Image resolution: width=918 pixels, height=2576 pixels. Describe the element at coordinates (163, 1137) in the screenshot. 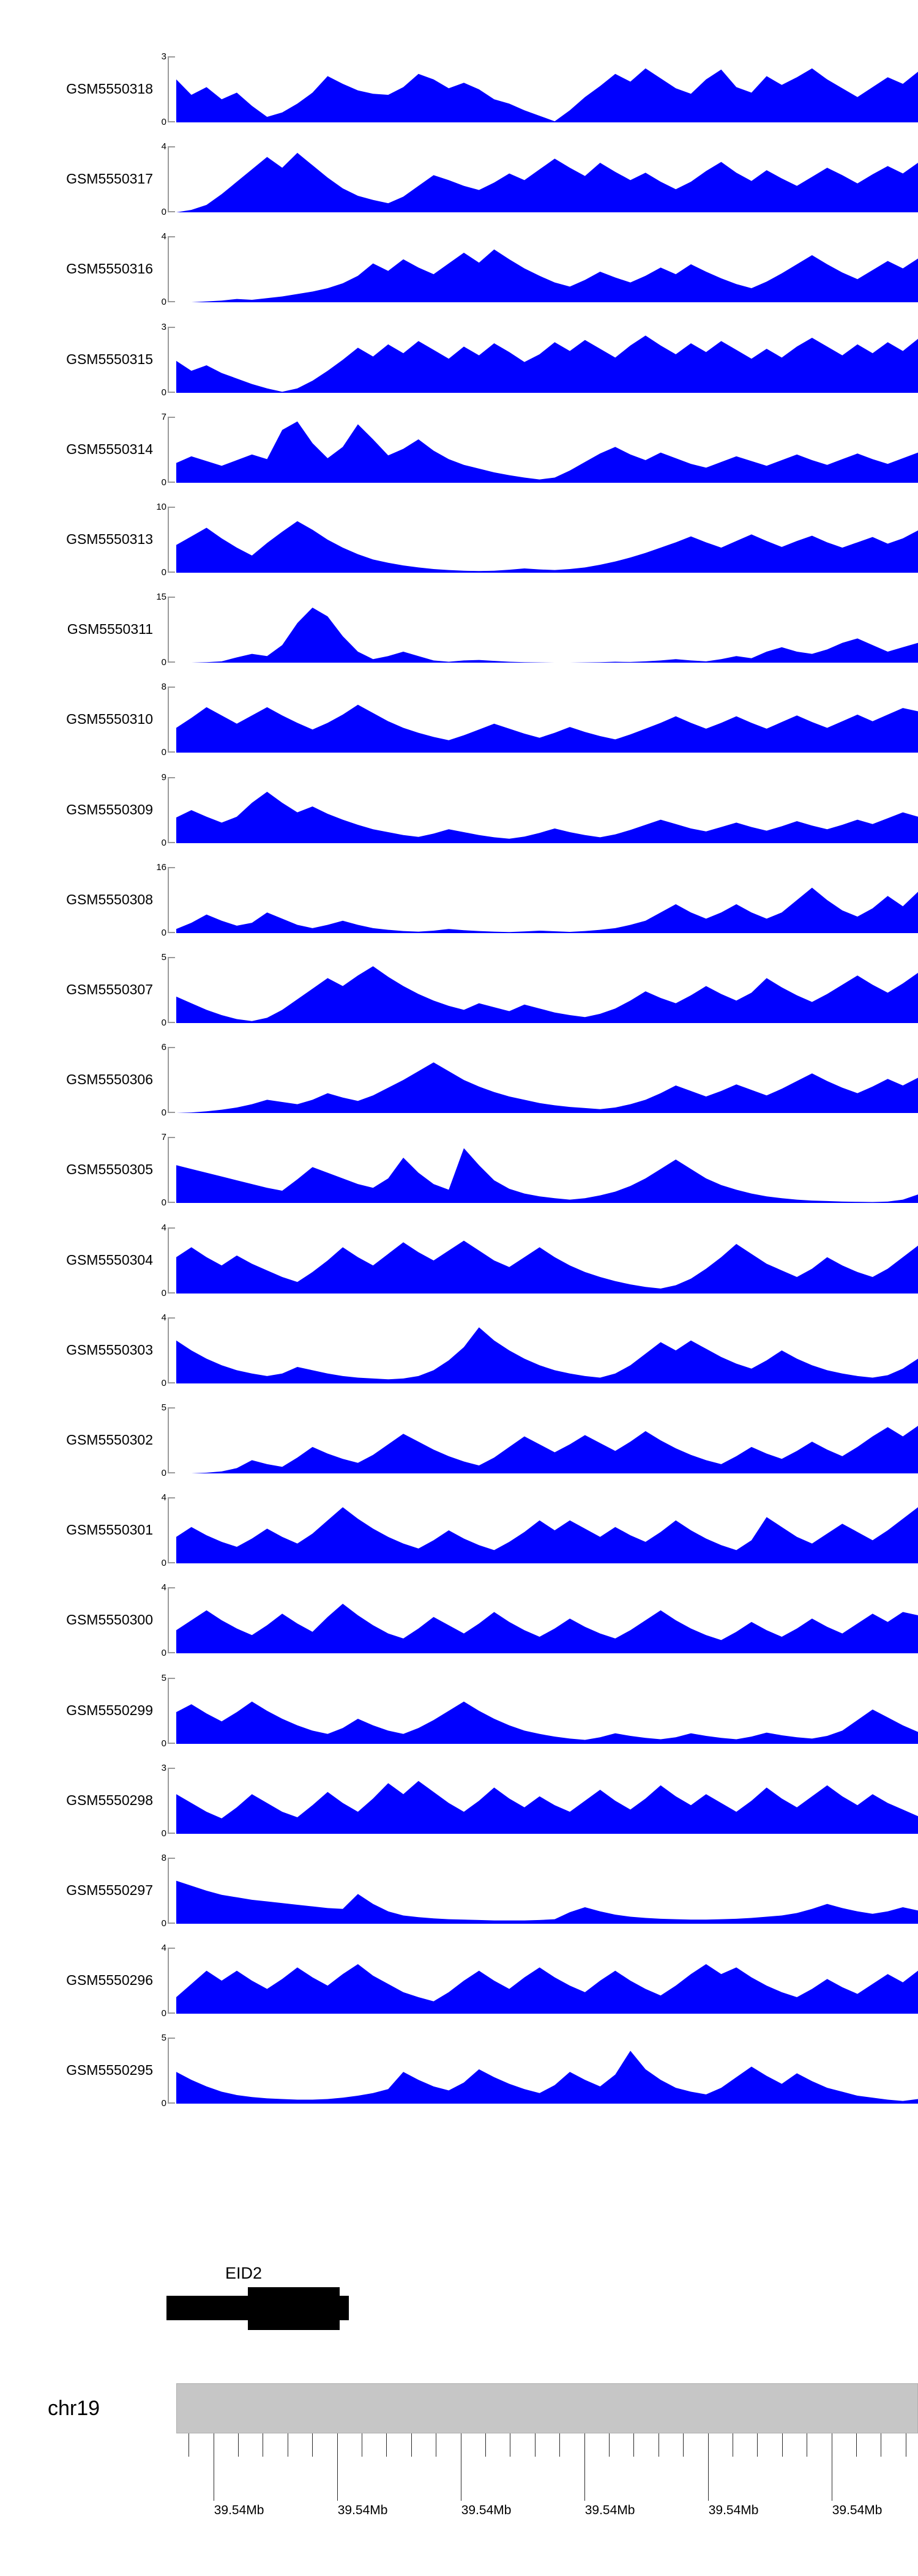

I see `y-axis-max-label: 7` at that location.